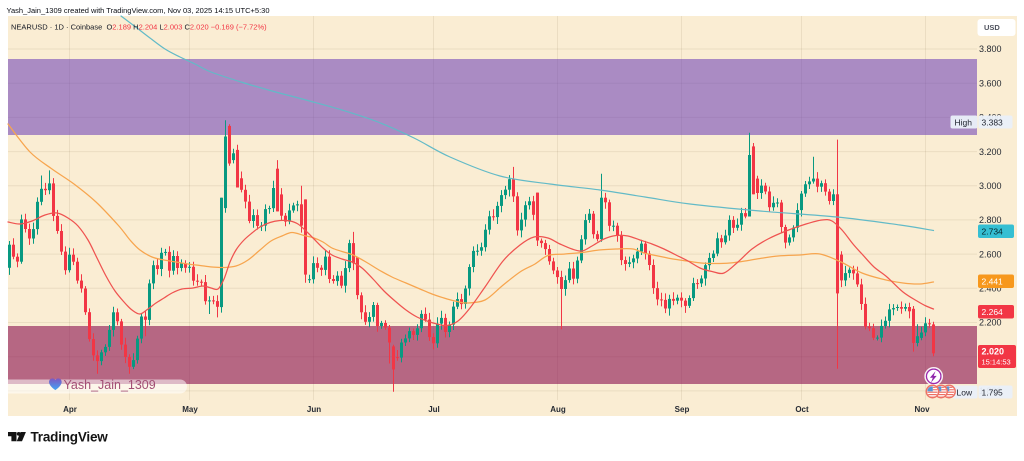 This screenshot has width=1024, height=461. Describe the element at coordinates (996, 362) in the screenshot. I see `svg-text: 15:14:53` at that location.